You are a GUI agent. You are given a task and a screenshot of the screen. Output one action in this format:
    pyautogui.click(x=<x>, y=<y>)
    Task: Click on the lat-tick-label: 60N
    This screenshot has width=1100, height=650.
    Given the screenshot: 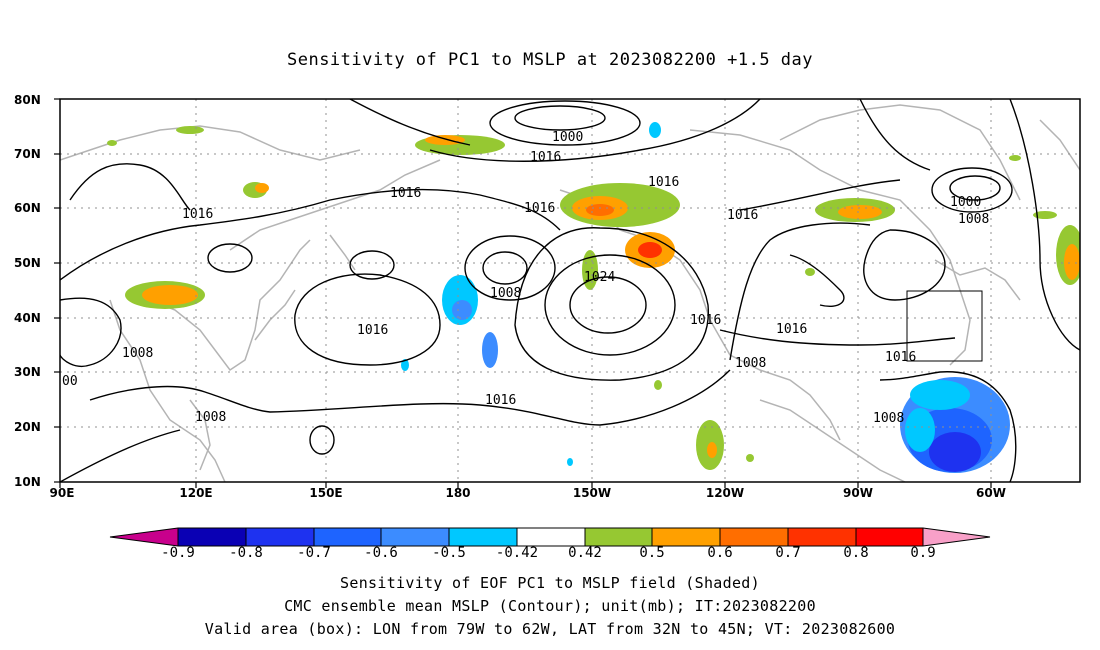 What is the action you would take?
    pyautogui.click(x=27, y=208)
    